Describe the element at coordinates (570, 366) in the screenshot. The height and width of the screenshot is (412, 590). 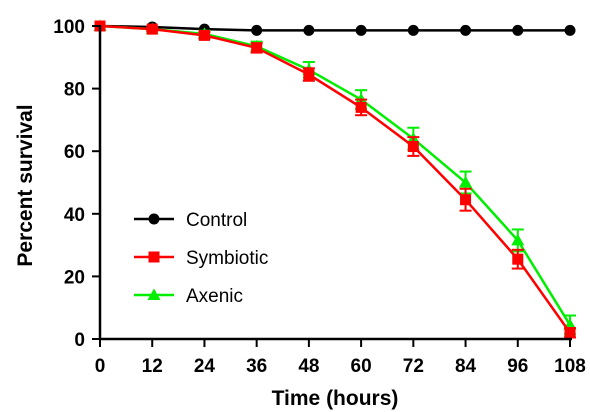
I see `x-tick-label: 108` at that location.